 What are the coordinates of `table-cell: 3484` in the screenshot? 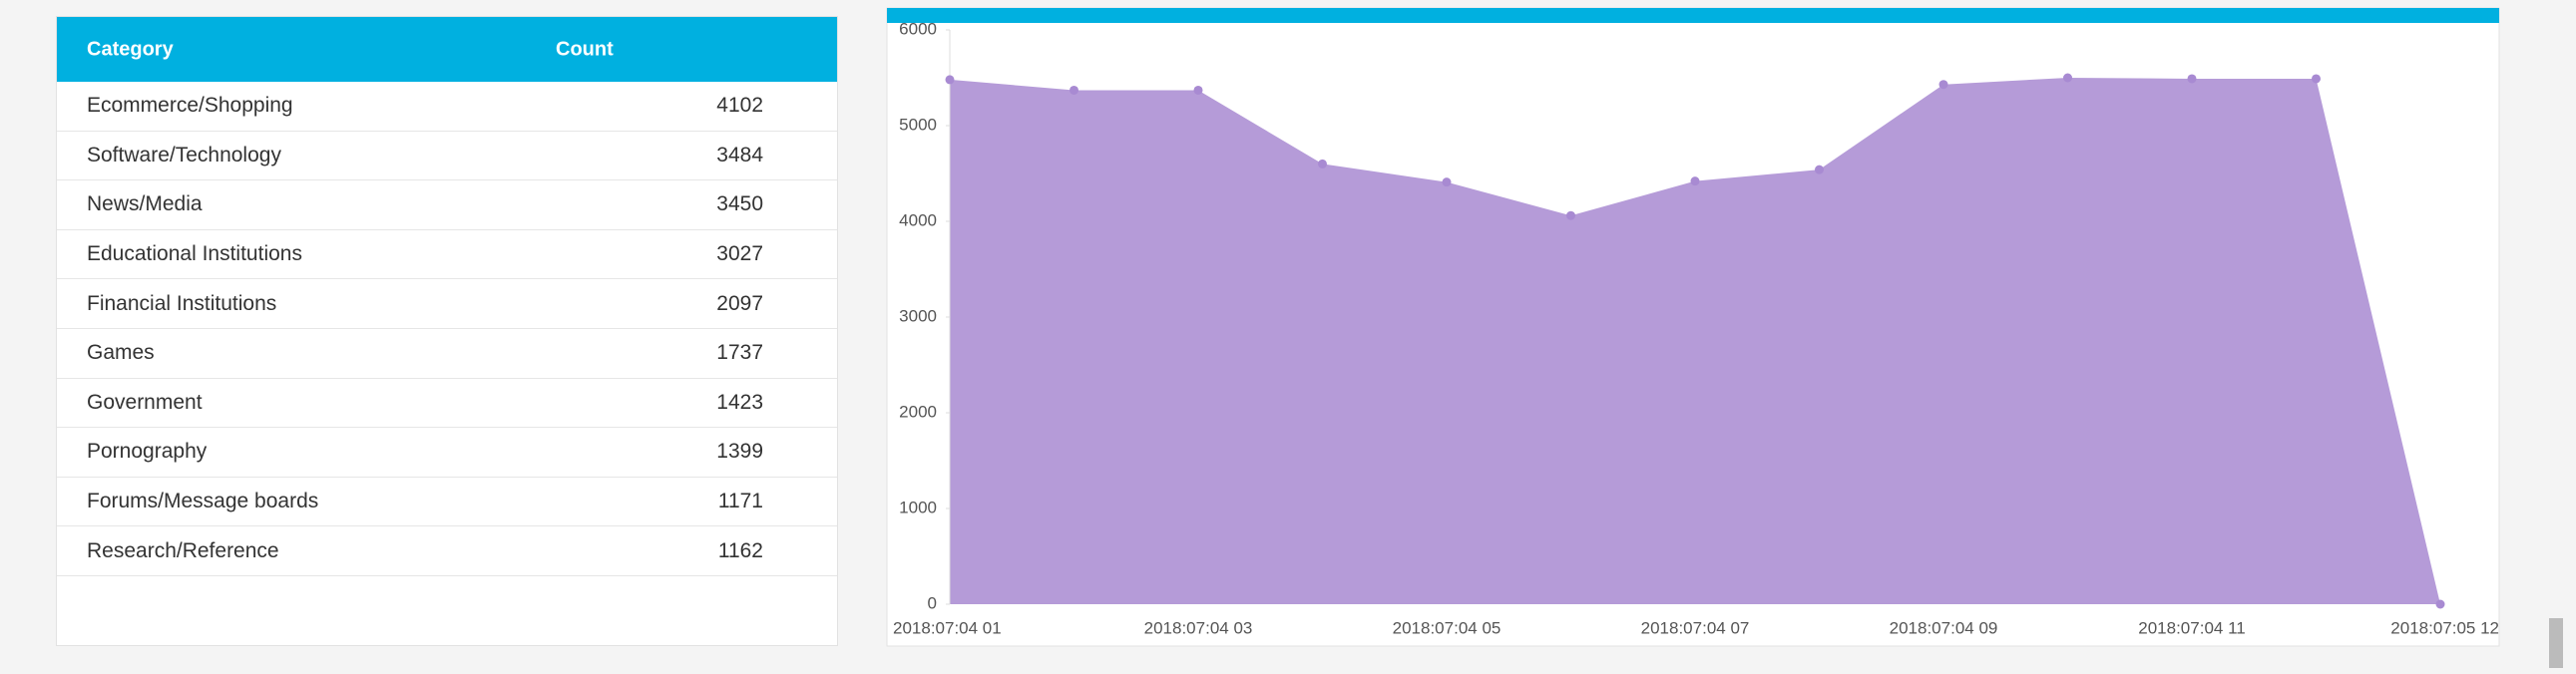 It's located at (739, 155).